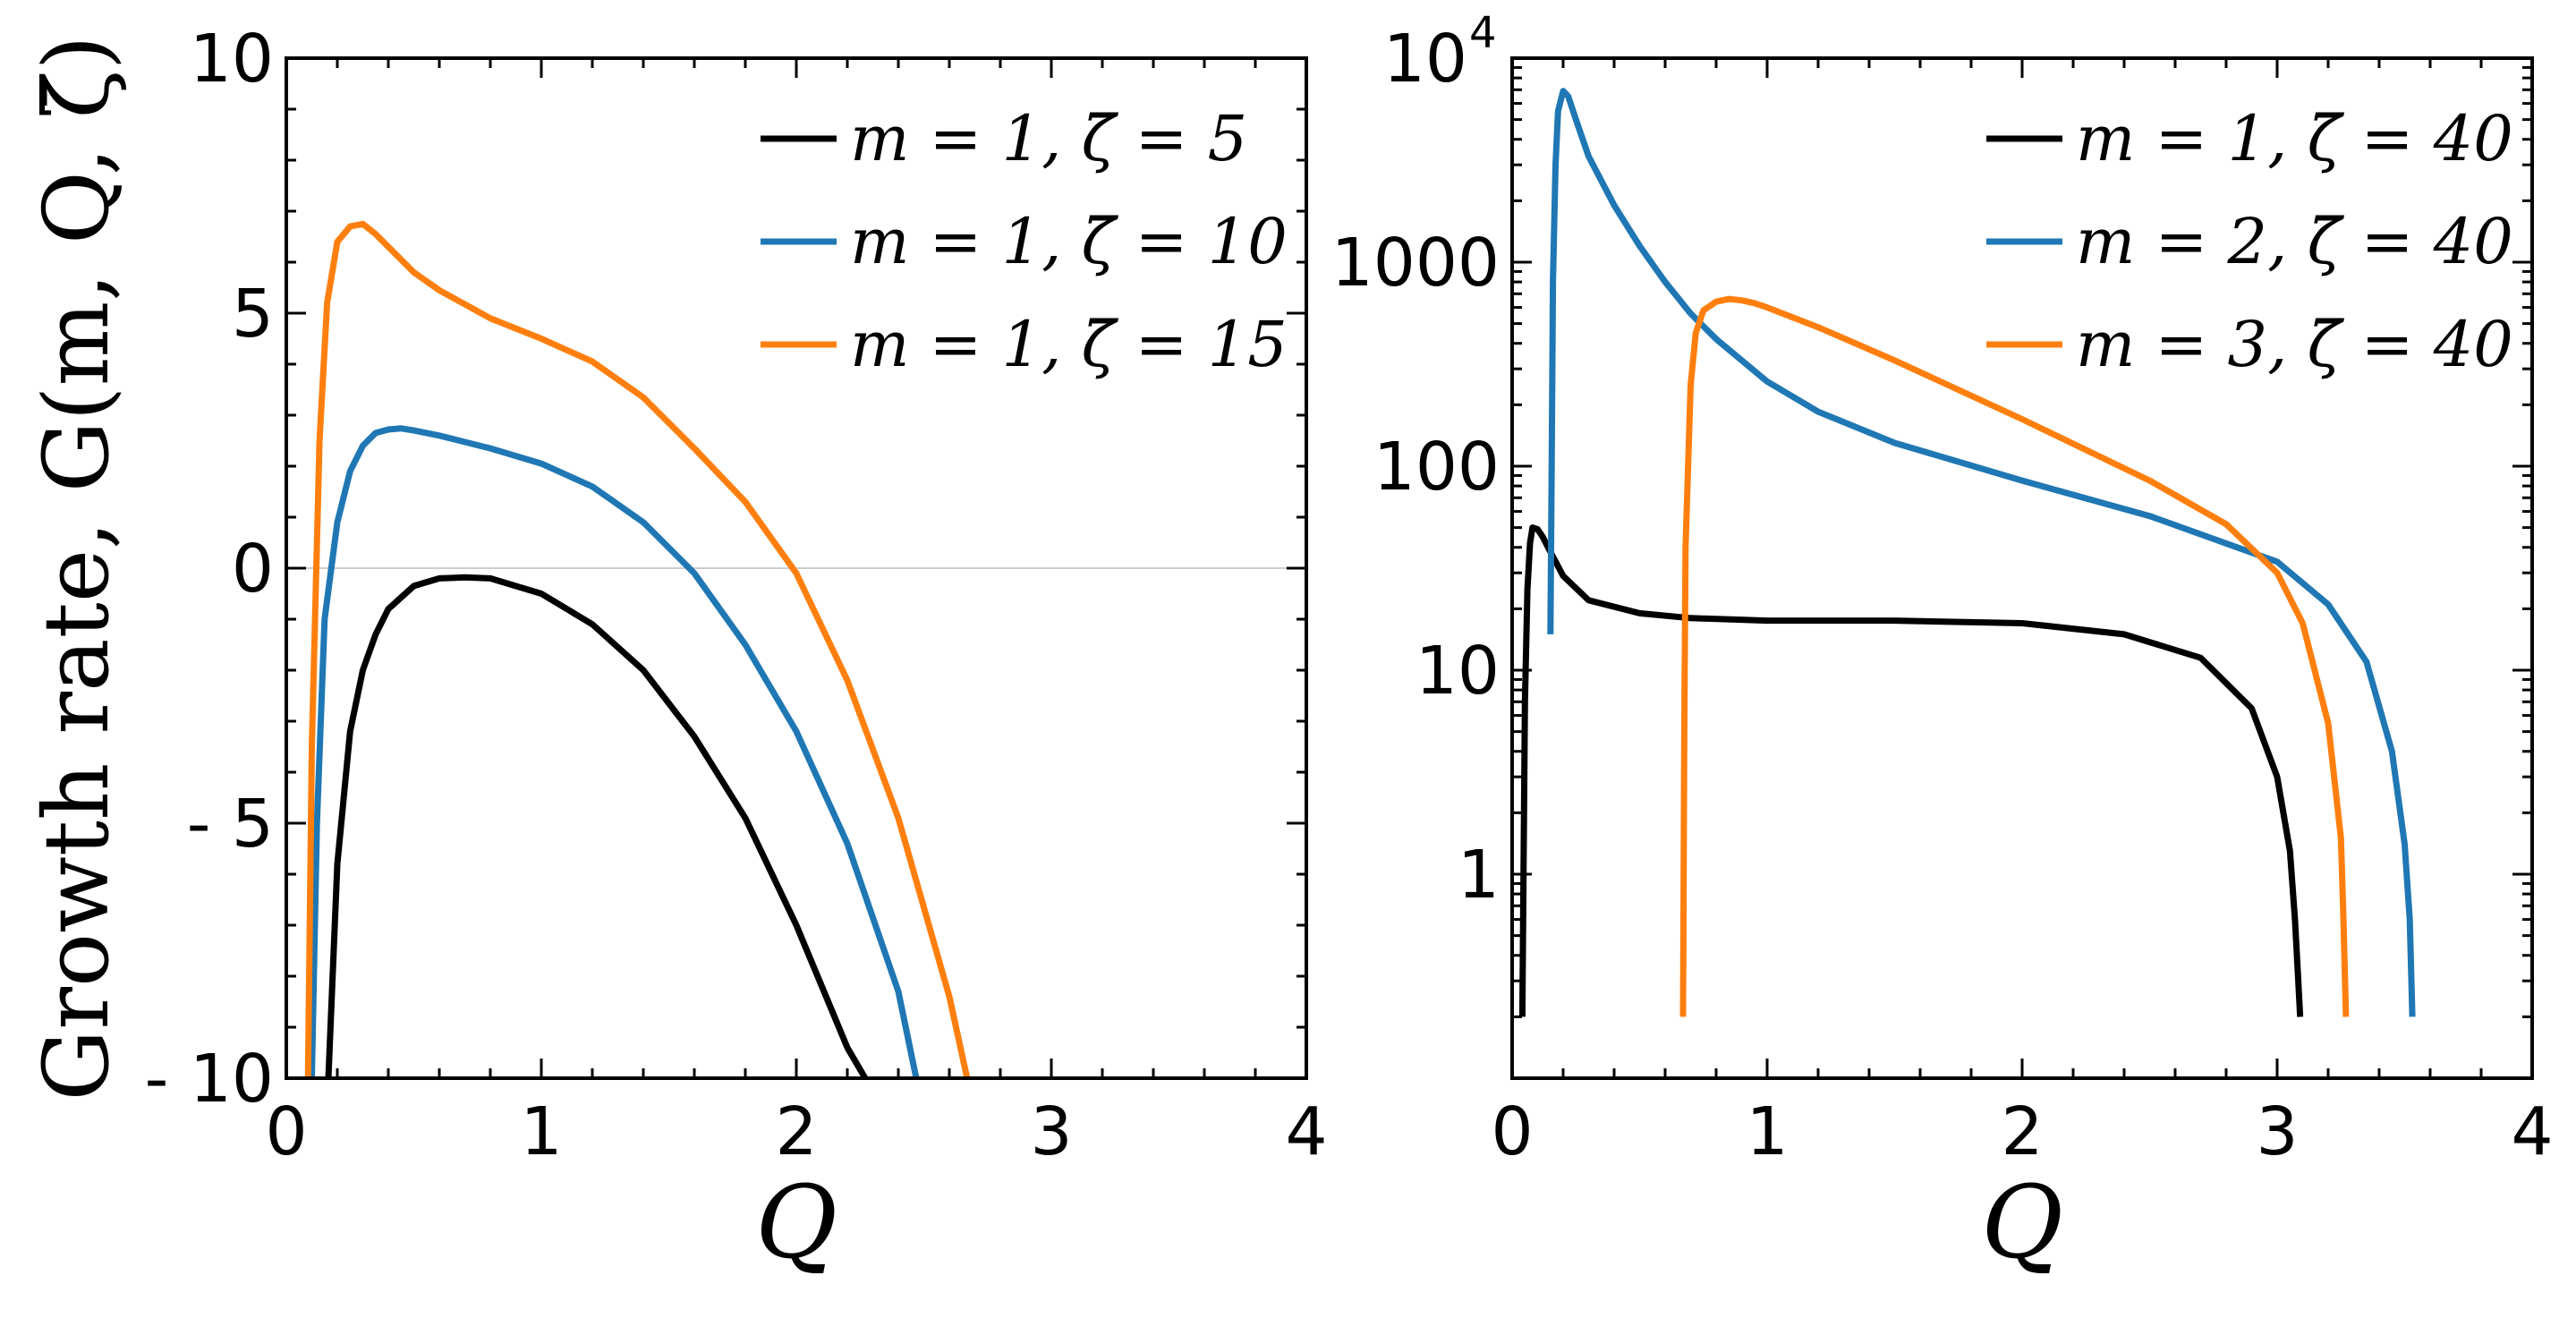 The width and height of the screenshot is (2576, 1318). Describe the element at coordinates (1425, 59) in the screenshot. I see `y-tick-label-top: 10` at that location.